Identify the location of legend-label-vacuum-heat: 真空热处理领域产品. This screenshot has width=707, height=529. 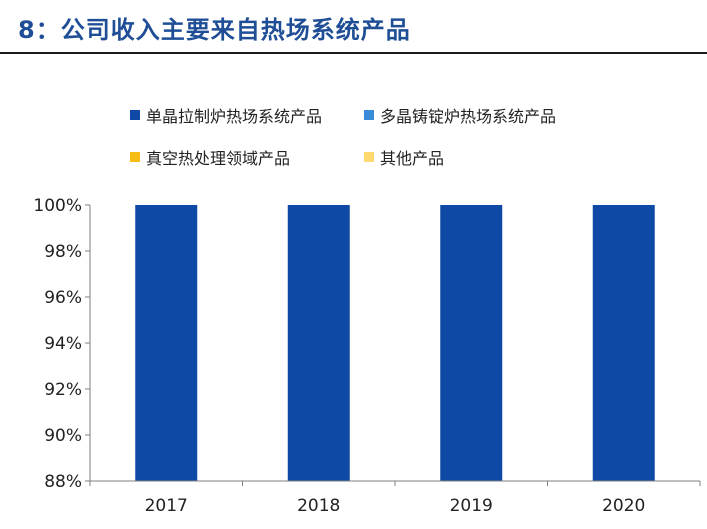
(218, 158).